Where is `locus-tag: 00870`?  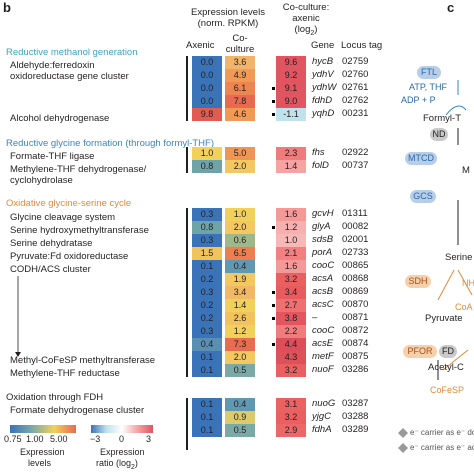 locus-tag: 00870 is located at coordinates (355, 304).